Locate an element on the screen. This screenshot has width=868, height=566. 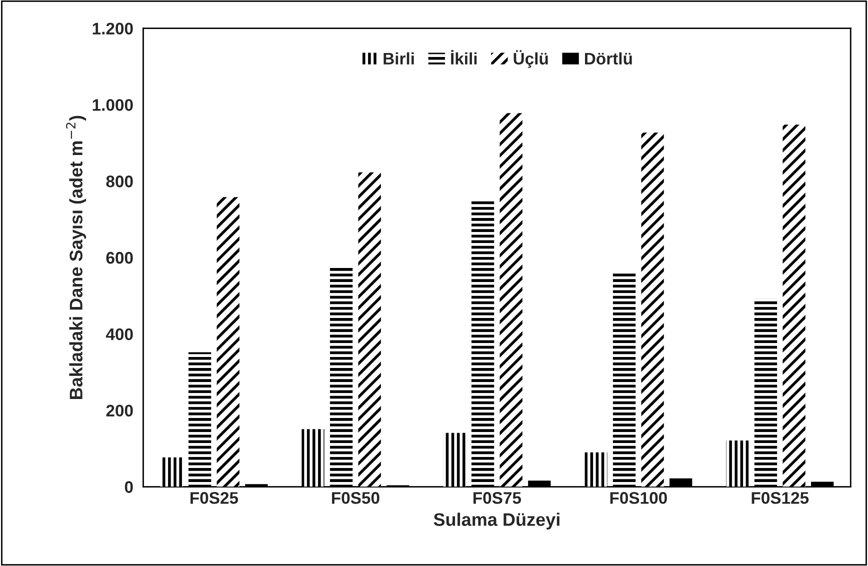
x-tick-label: F0S75 is located at coordinates (497, 498).